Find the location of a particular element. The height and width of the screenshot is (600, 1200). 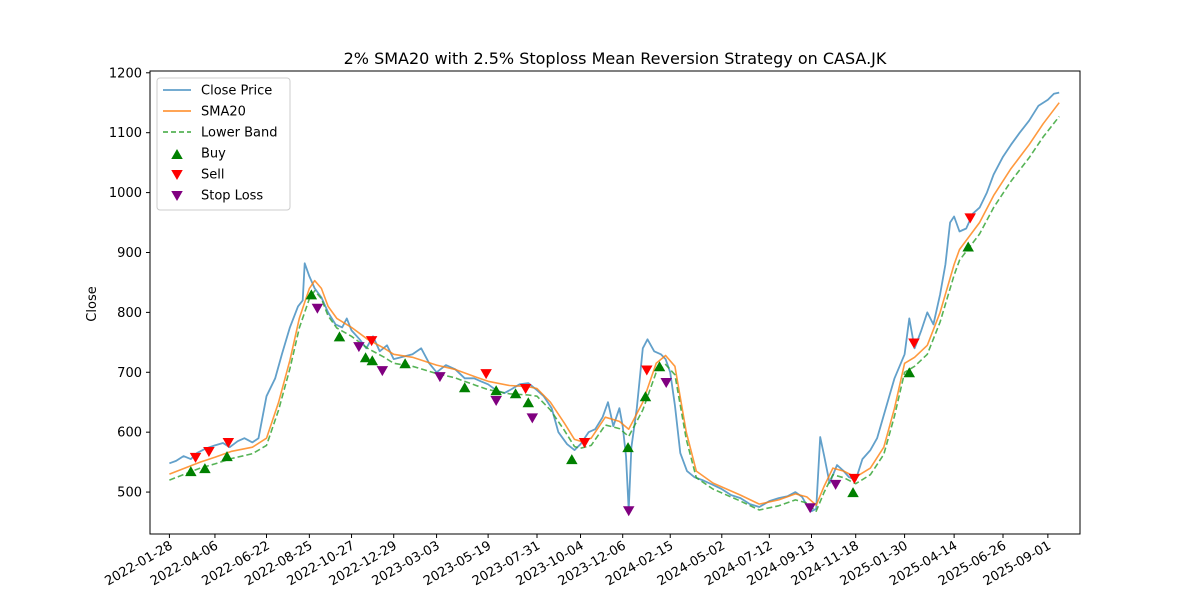

legend-label-close-price: Close Price is located at coordinates (236, 91).